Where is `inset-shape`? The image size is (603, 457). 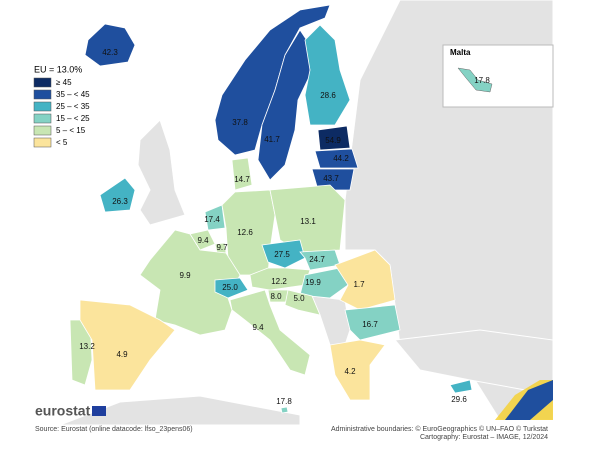 inset-shape is located at coordinates (475, 80).